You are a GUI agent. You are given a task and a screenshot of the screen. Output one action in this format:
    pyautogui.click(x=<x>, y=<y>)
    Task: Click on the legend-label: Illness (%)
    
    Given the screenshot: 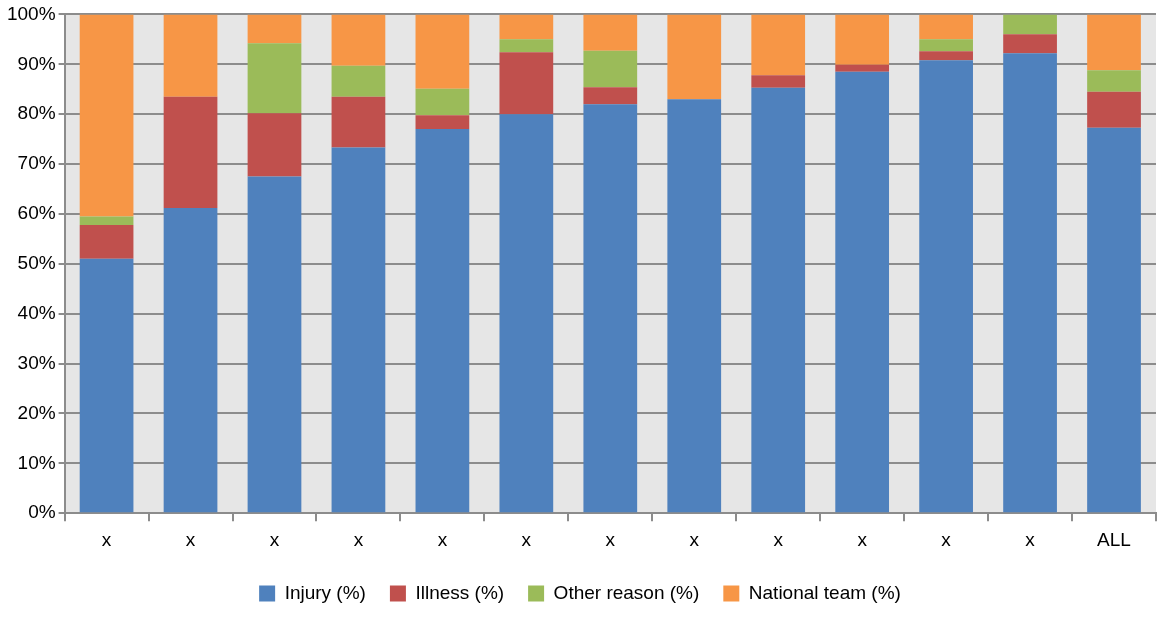 What is the action you would take?
    pyautogui.click(x=460, y=592)
    